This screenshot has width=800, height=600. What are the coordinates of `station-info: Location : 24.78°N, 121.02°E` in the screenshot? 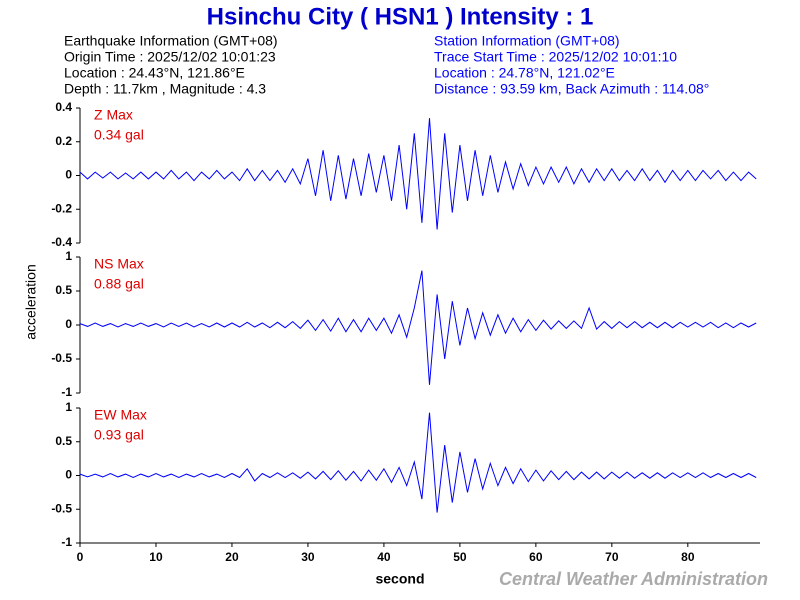 It's located at (524, 73).